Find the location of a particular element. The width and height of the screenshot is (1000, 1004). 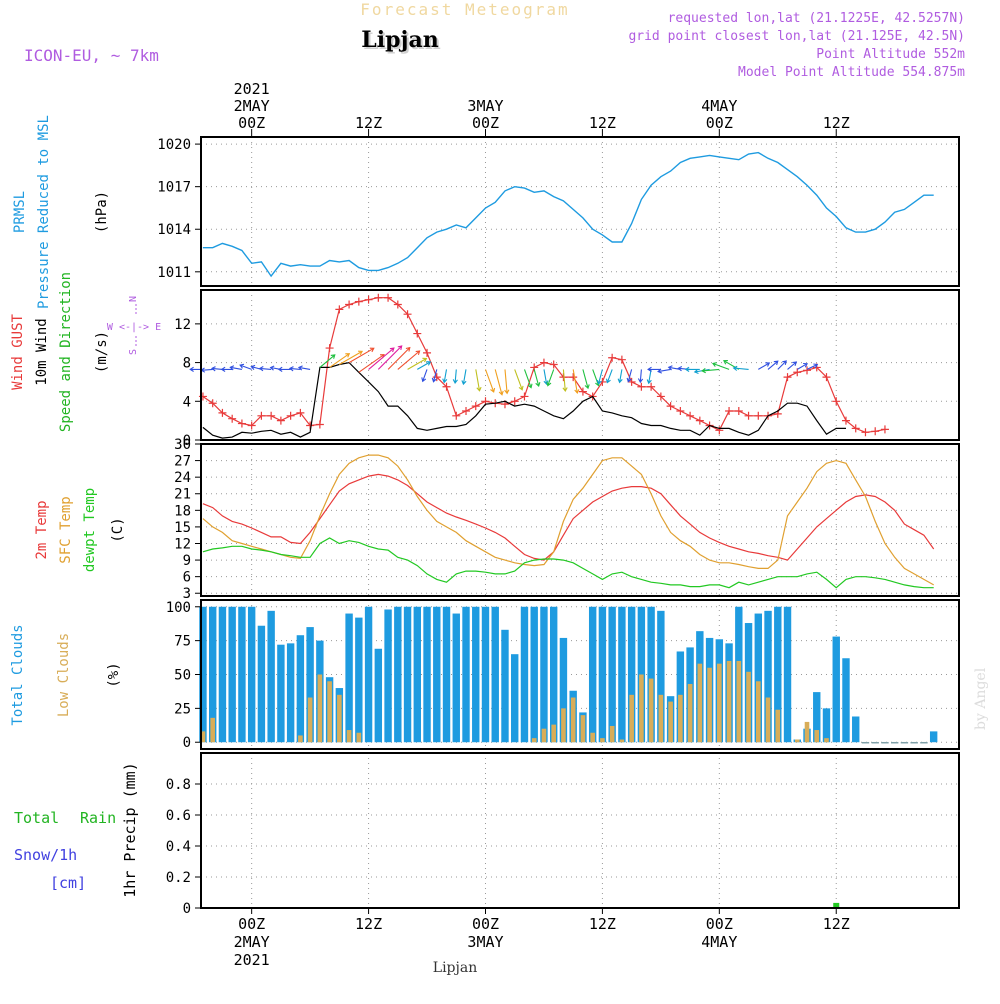

panel-2-frame is located at coordinates (580, 365).